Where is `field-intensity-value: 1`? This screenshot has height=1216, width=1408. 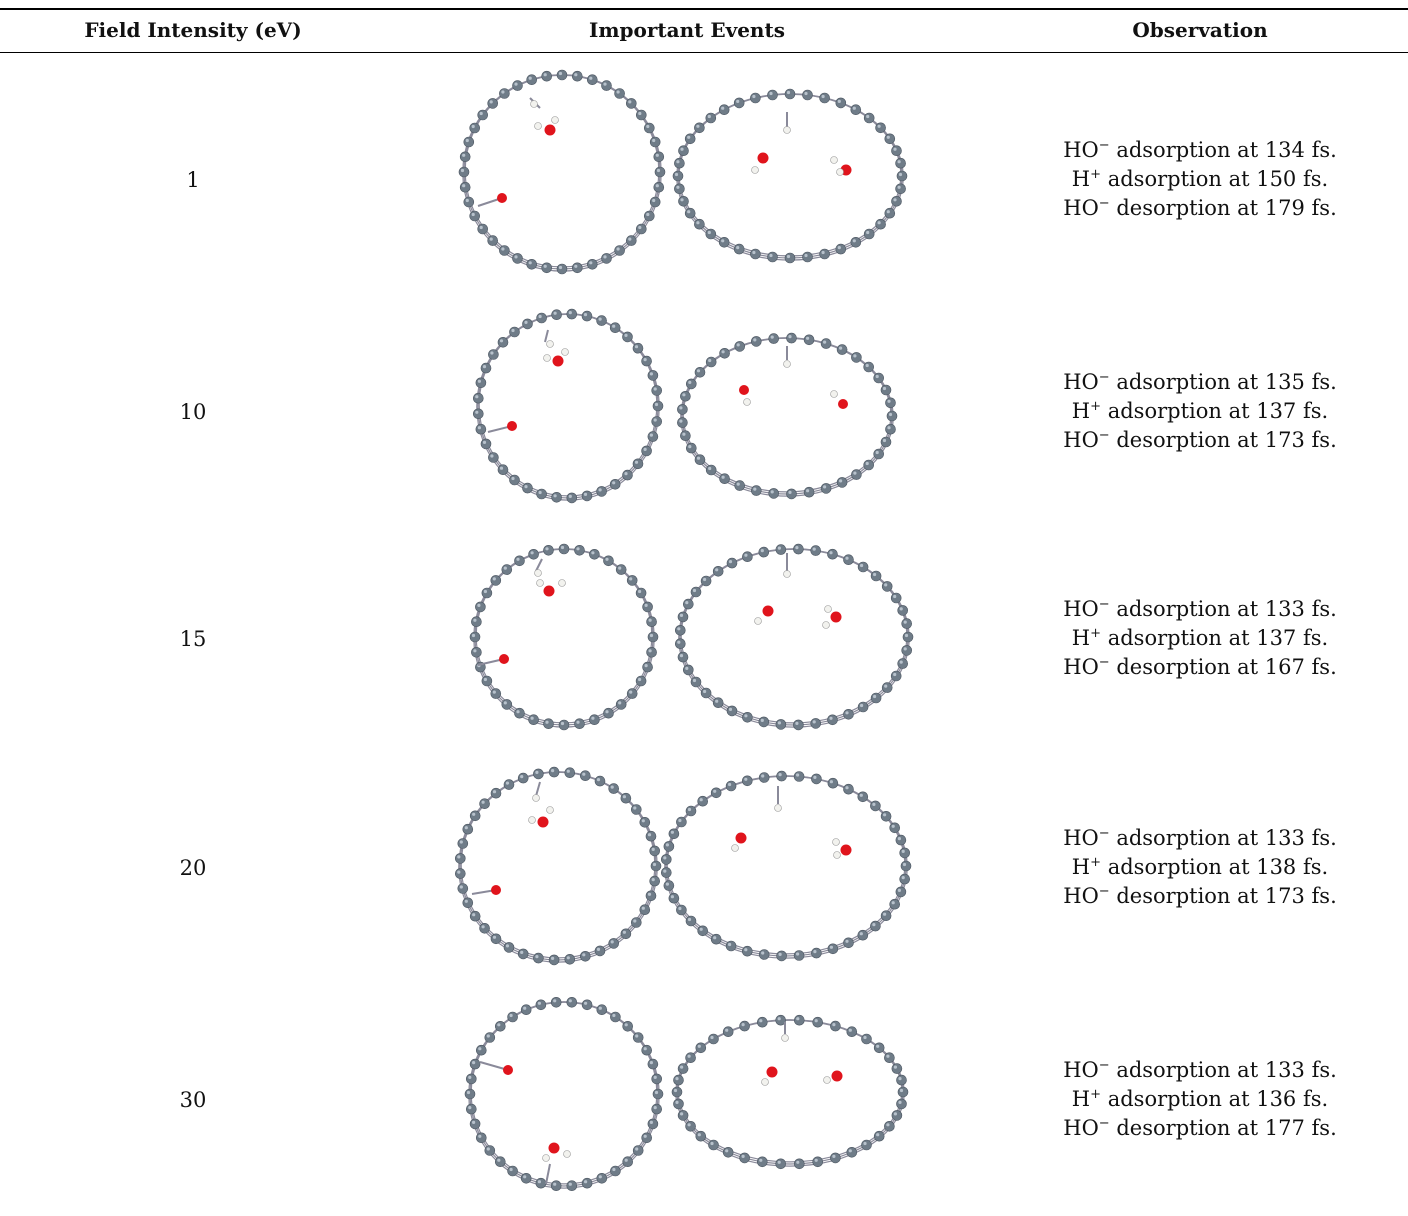
field-intensity-value: 1 is located at coordinates (193, 180).